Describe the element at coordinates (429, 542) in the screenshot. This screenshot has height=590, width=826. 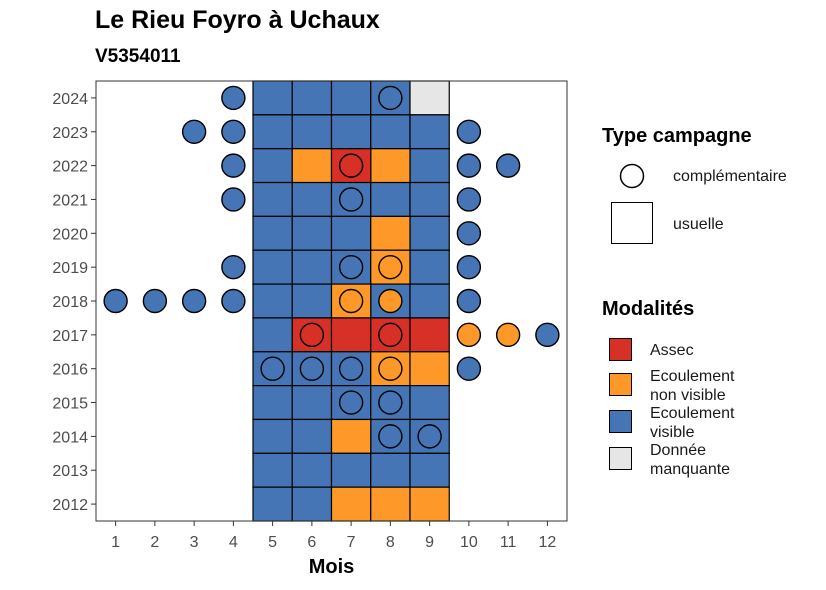
I see `x-tick-label-9: 9` at that location.